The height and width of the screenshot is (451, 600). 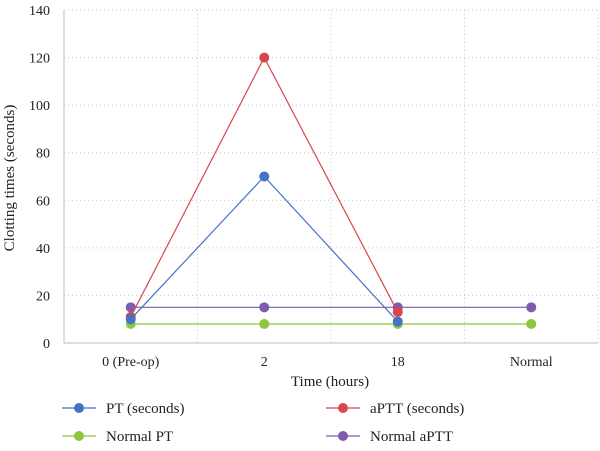 I want to click on y-tick-label: 100, so click(x=39, y=106).